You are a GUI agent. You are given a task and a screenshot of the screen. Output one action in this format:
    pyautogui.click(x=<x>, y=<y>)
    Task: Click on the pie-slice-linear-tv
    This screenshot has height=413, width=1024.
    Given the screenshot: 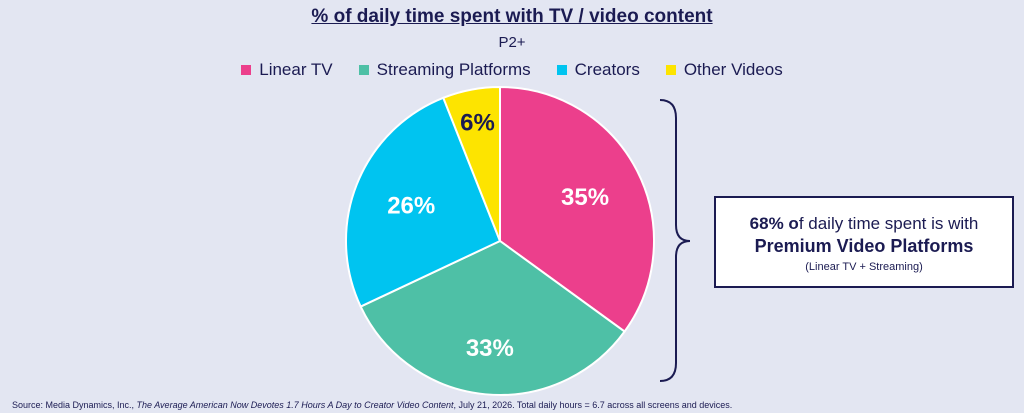 What is the action you would take?
    pyautogui.click(x=577, y=209)
    